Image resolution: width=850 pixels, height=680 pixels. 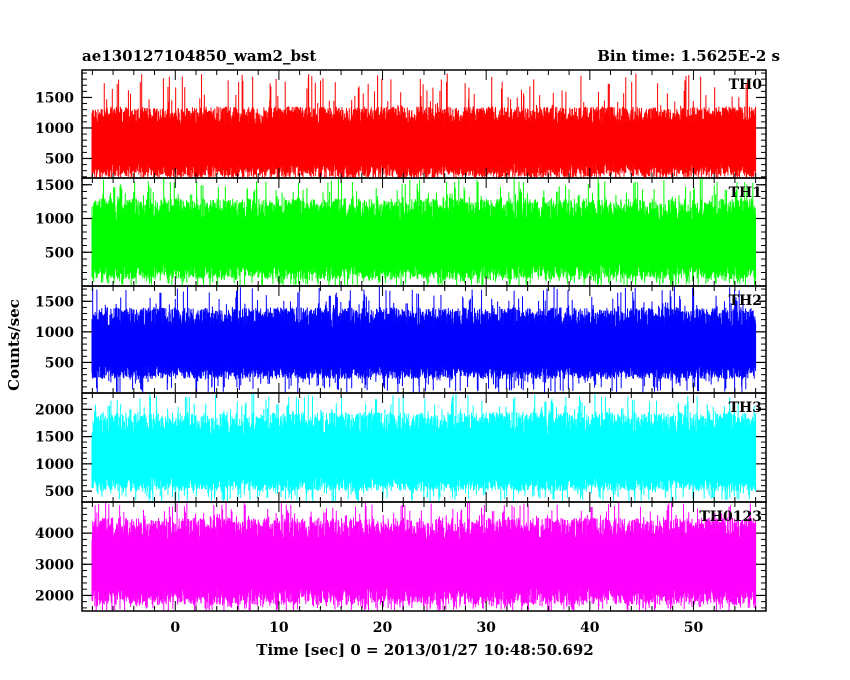 I want to click on panel-th1: 500 1000 1500 TH1, so click(x=401, y=232).